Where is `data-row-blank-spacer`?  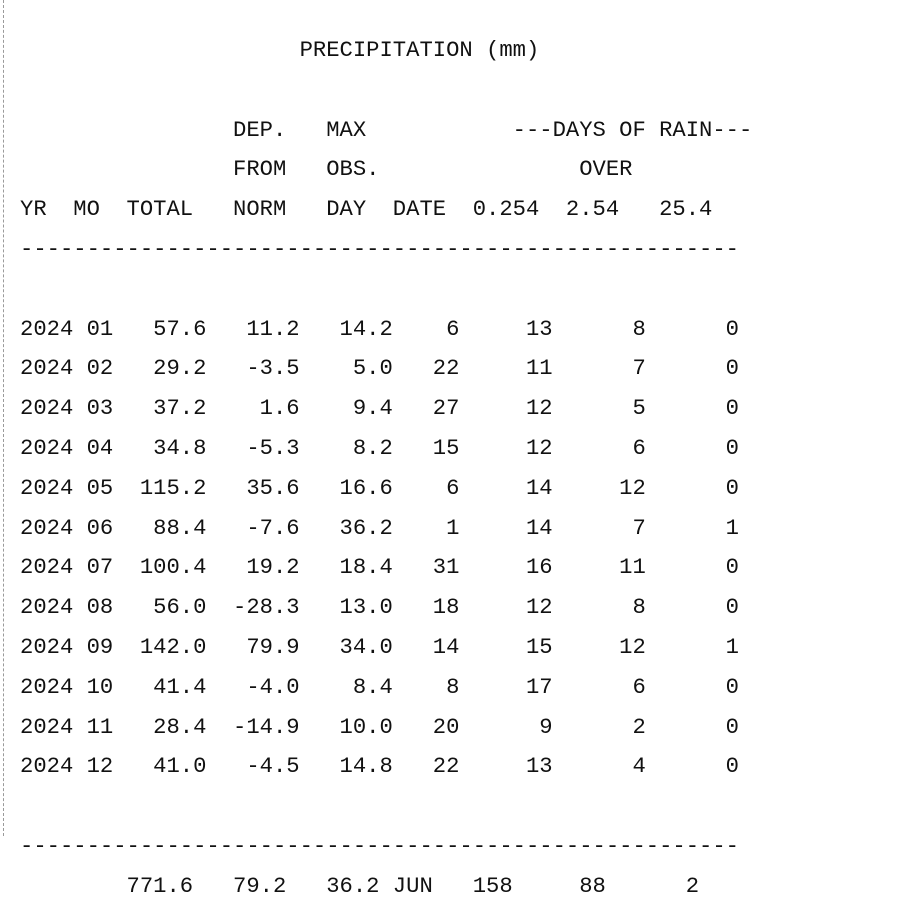
data-row-blank-spacer is located at coordinates (386, 290).